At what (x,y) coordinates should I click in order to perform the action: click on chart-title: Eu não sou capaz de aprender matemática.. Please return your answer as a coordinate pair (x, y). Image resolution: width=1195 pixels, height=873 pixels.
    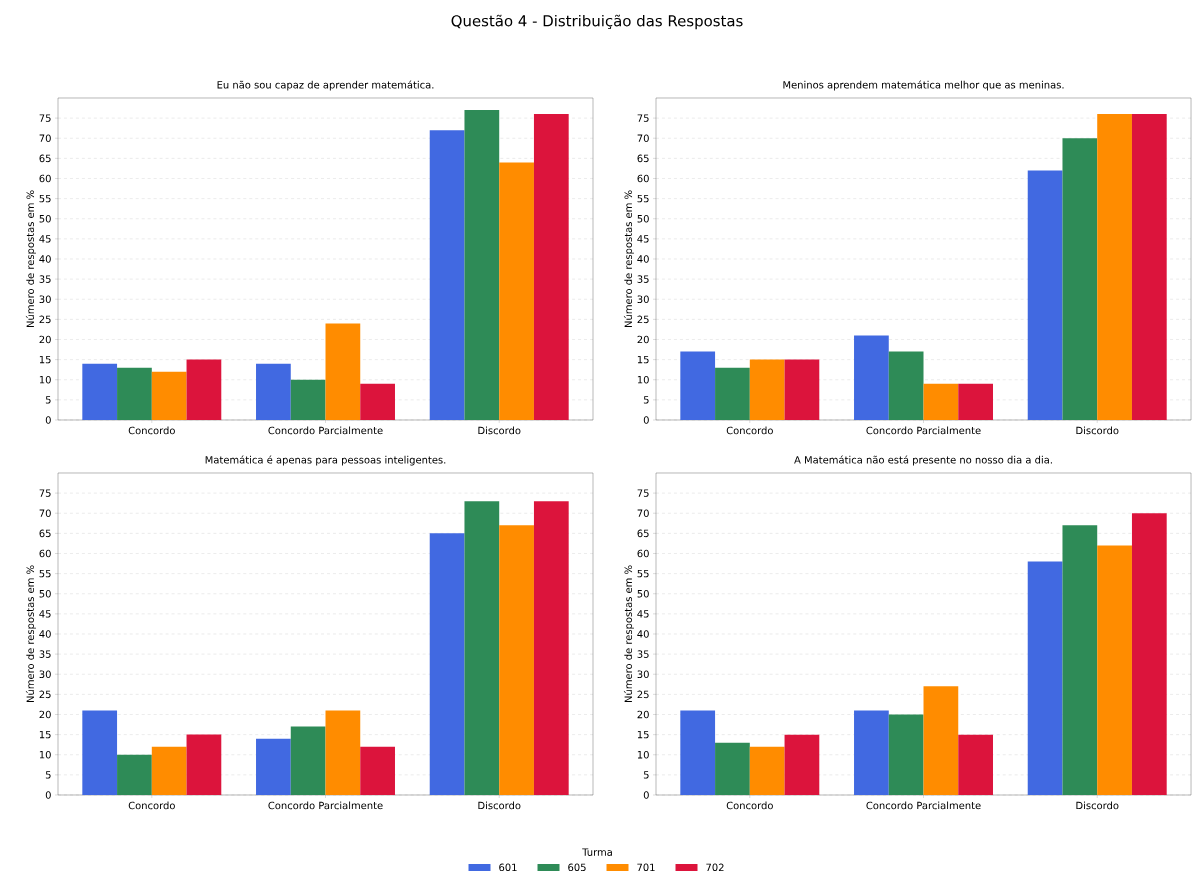
    Looking at the image, I should click on (325, 85).